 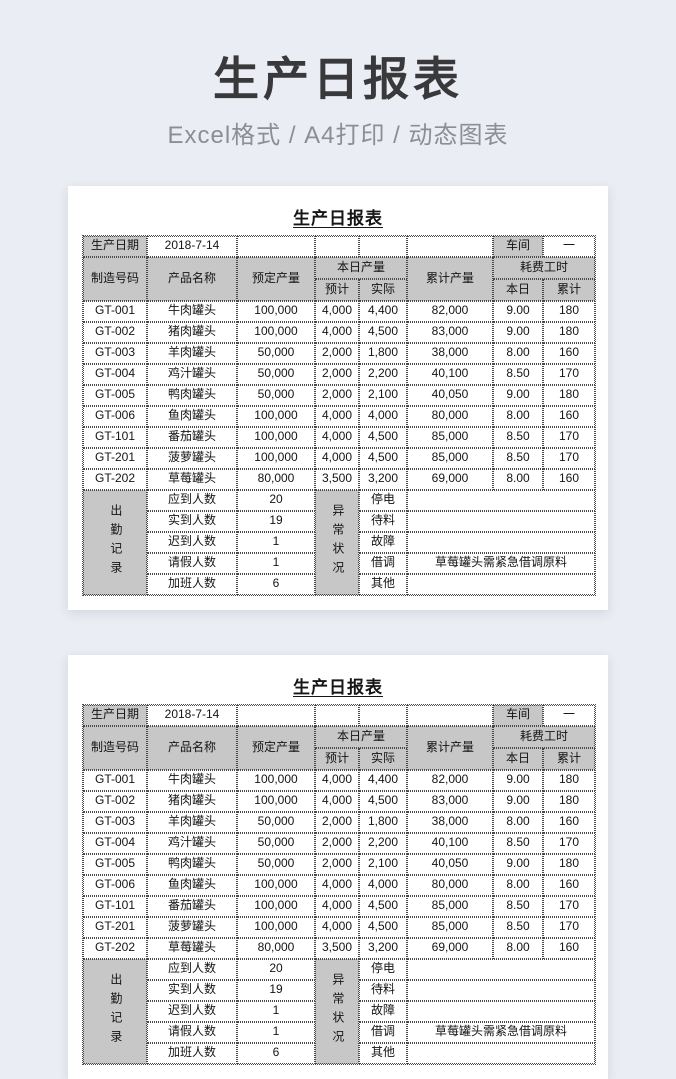 I want to click on cell-product: 猪肉罐头, so click(x=192, y=801).